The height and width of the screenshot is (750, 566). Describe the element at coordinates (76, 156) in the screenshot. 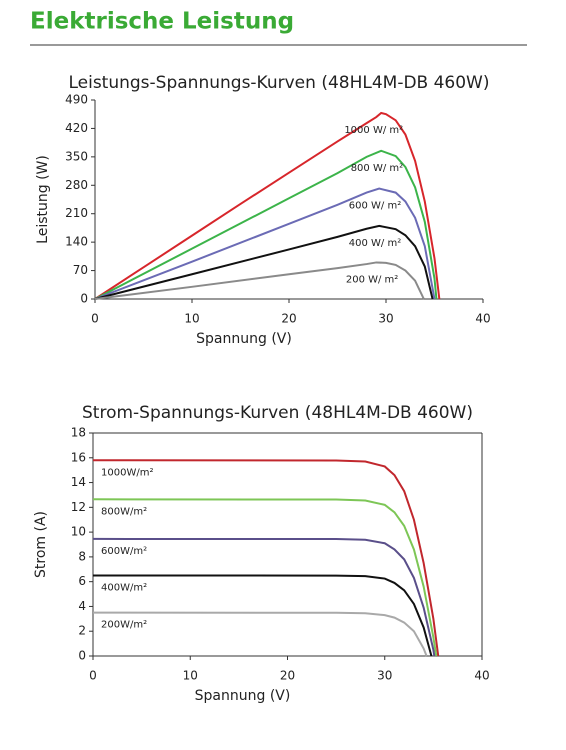

I see `y-tick-label: 350` at that location.